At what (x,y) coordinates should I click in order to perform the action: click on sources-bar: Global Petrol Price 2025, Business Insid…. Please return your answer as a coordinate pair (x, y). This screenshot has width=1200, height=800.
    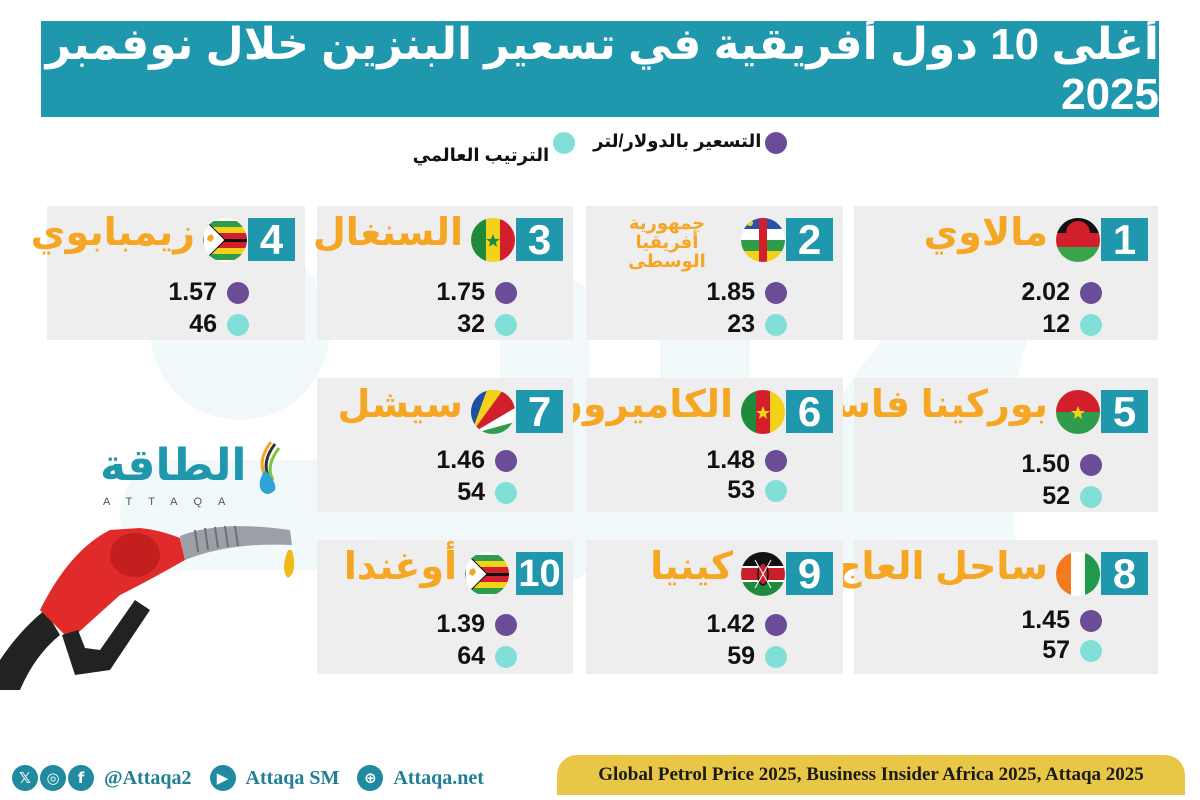
    Looking at the image, I should click on (871, 775).